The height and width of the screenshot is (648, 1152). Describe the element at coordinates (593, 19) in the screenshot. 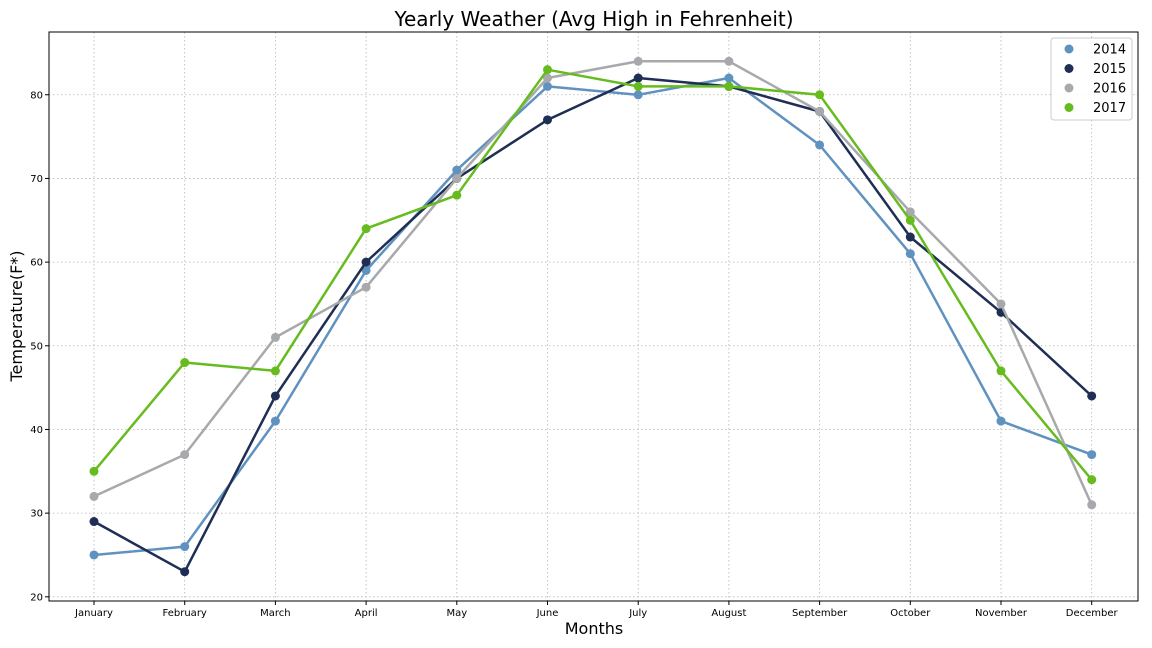

I see `chart-title: Yearly Weather (Avg High in Fehrenheit)` at that location.